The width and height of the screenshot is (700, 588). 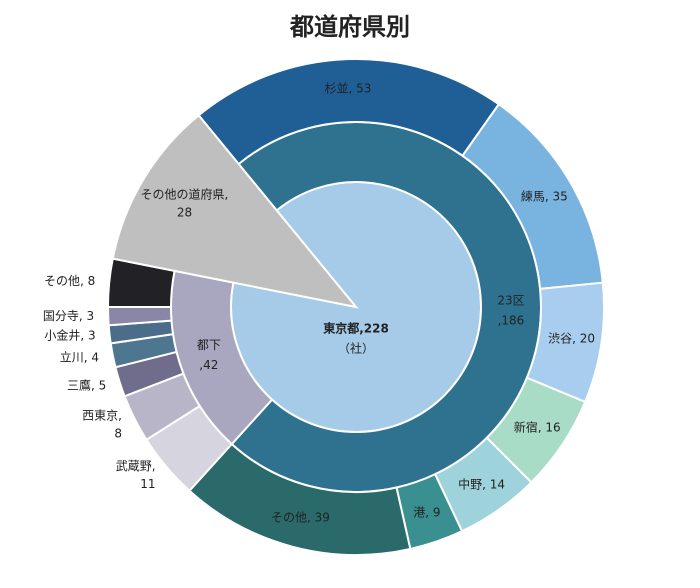 What do you see at coordinates (544, 197) in the screenshot?
I see `segment-label: 練馬, 35` at bounding box center [544, 197].